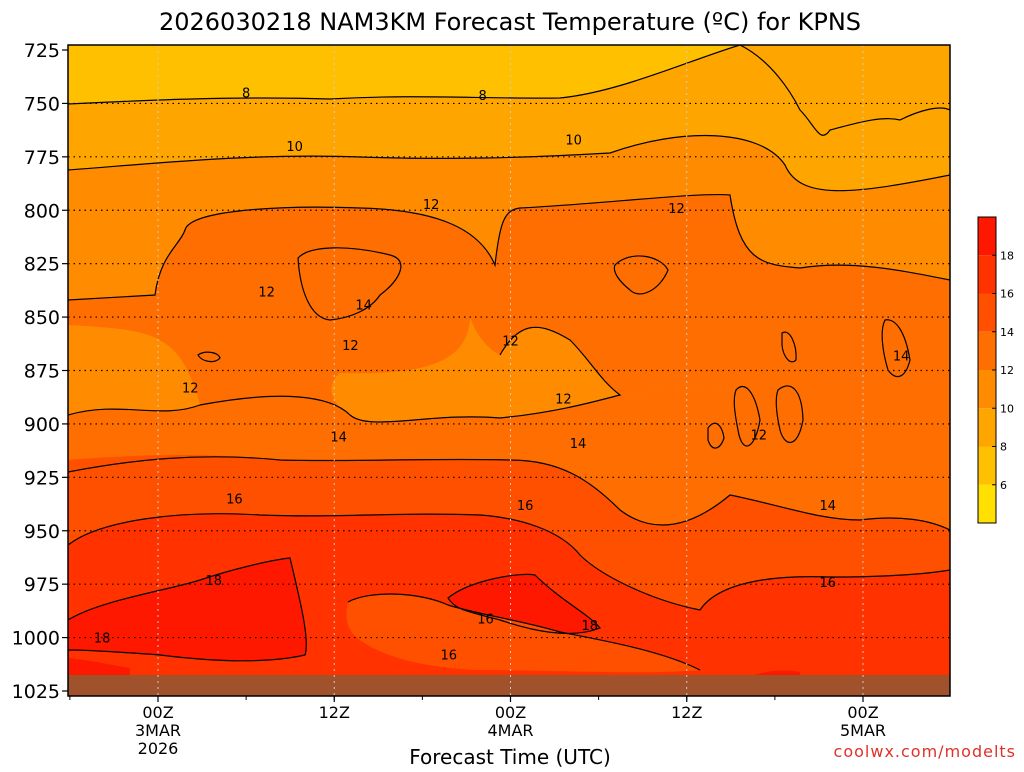 This screenshot has height=772, width=1024. Describe the element at coordinates (844, 90) in the screenshot. I see `contour-8-right` at that location.